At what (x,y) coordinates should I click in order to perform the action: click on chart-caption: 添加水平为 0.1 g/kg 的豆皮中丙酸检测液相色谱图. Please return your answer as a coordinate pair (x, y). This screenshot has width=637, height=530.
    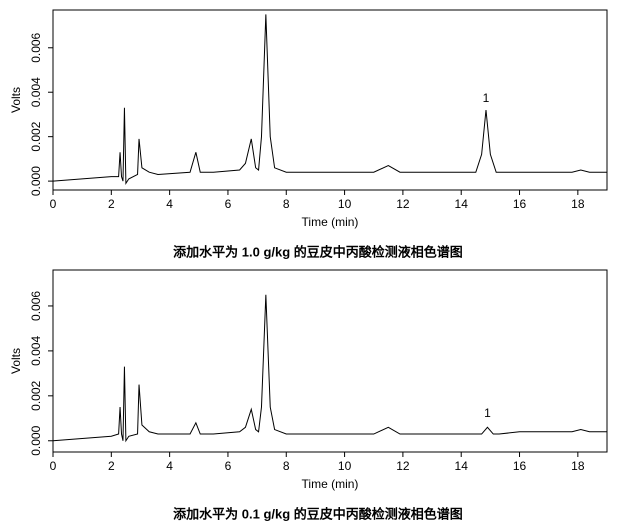
    Looking at the image, I should click on (318, 513).